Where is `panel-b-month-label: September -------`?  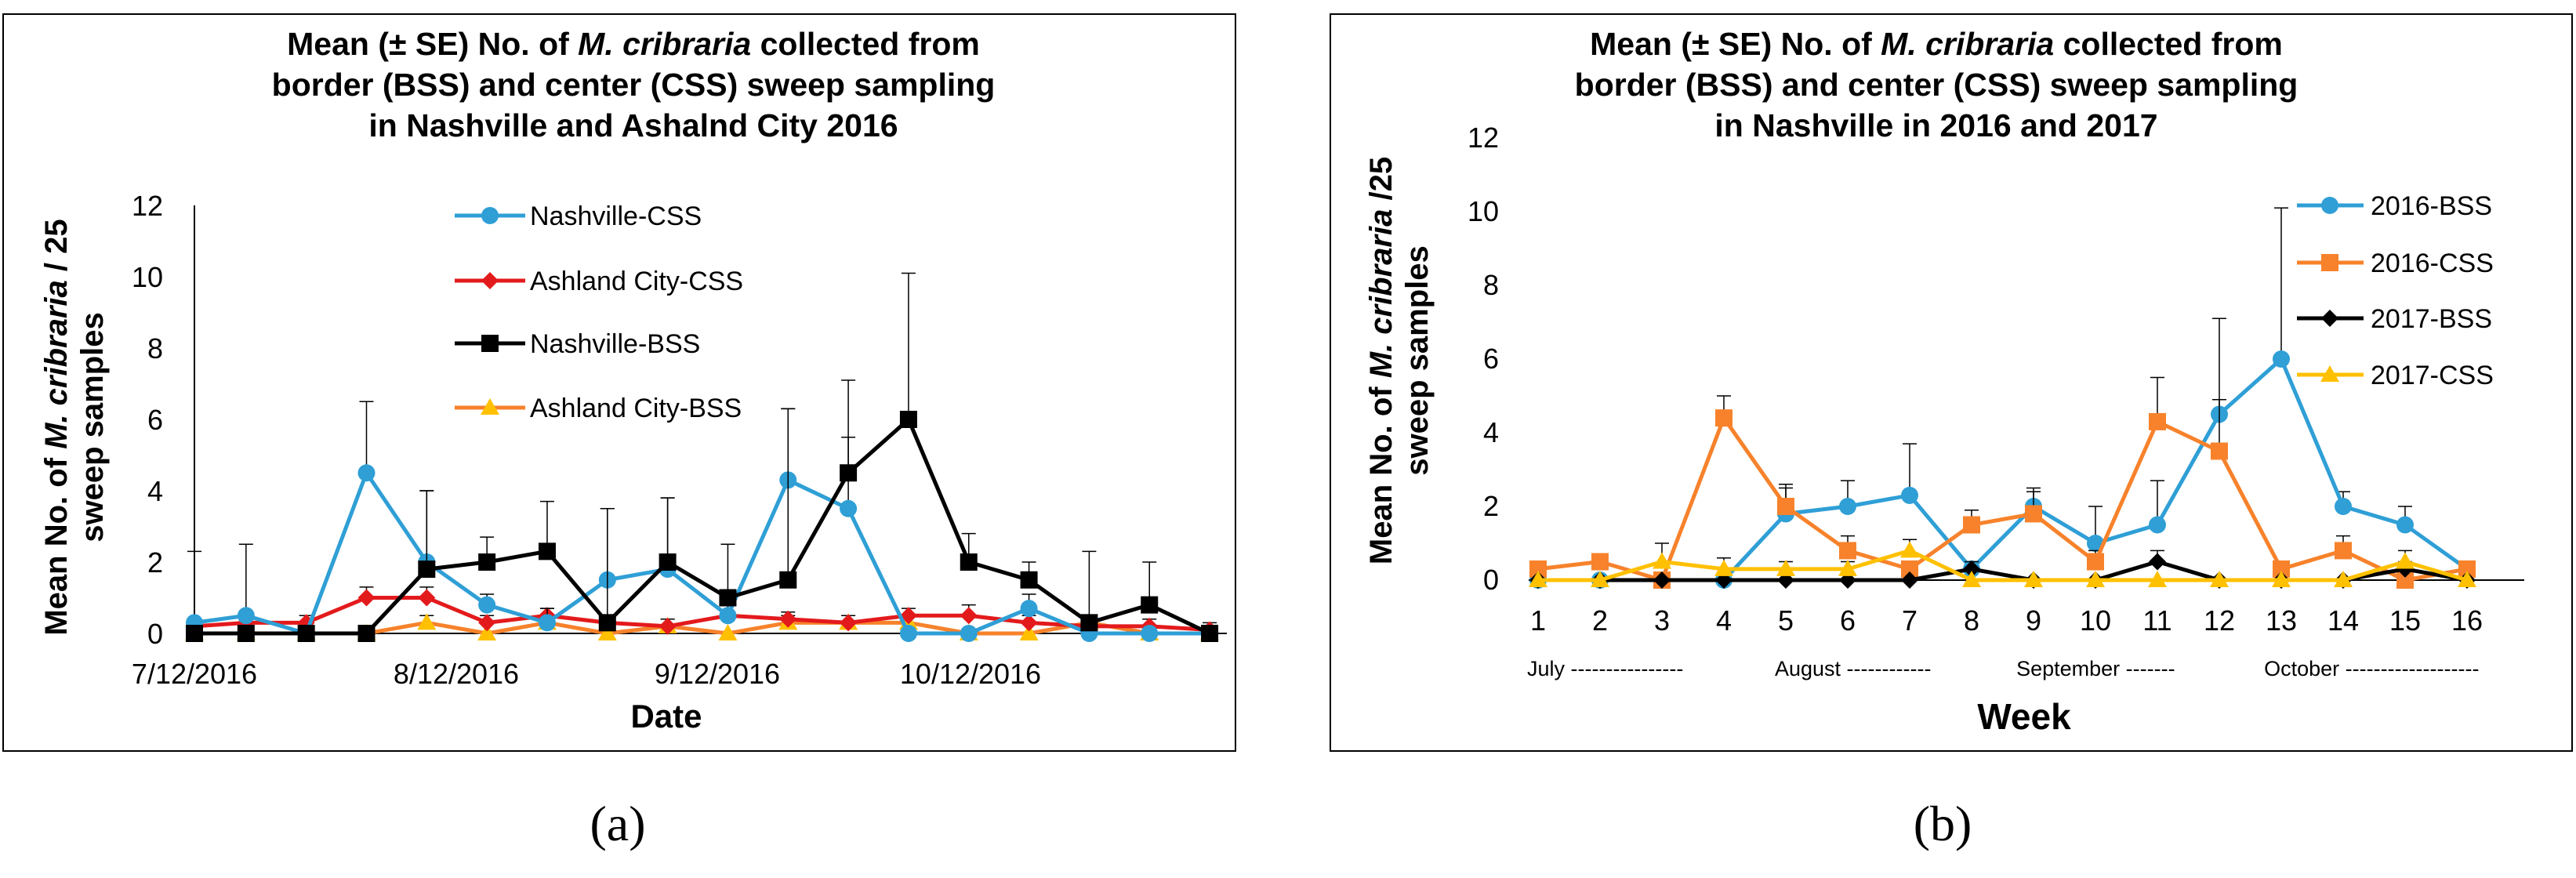 panel-b-month-label: September ------- is located at coordinates (2096, 668).